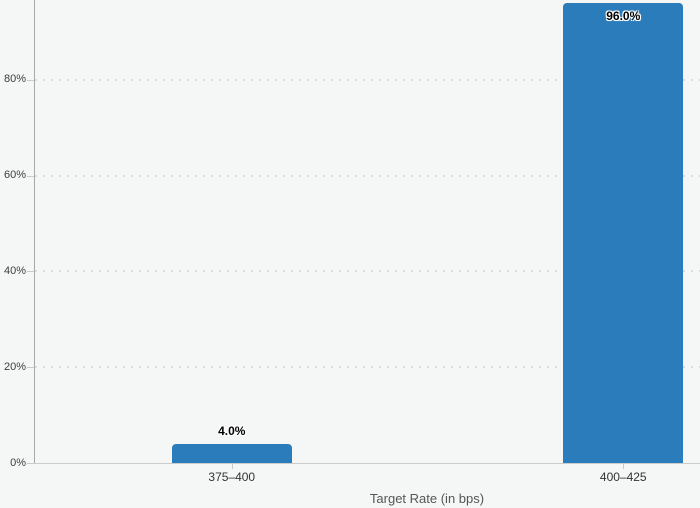 The height and width of the screenshot is (508, 700). I want to click on y-axis-tick-label: 20%, so click(14, 366).